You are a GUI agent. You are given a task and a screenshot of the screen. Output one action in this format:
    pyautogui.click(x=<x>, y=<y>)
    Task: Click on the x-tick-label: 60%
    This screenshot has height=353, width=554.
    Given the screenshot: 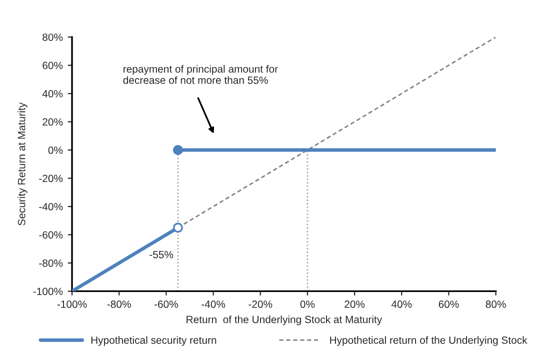 What is the action you would take?
    pyautogui.click(x=448, y=304)
    